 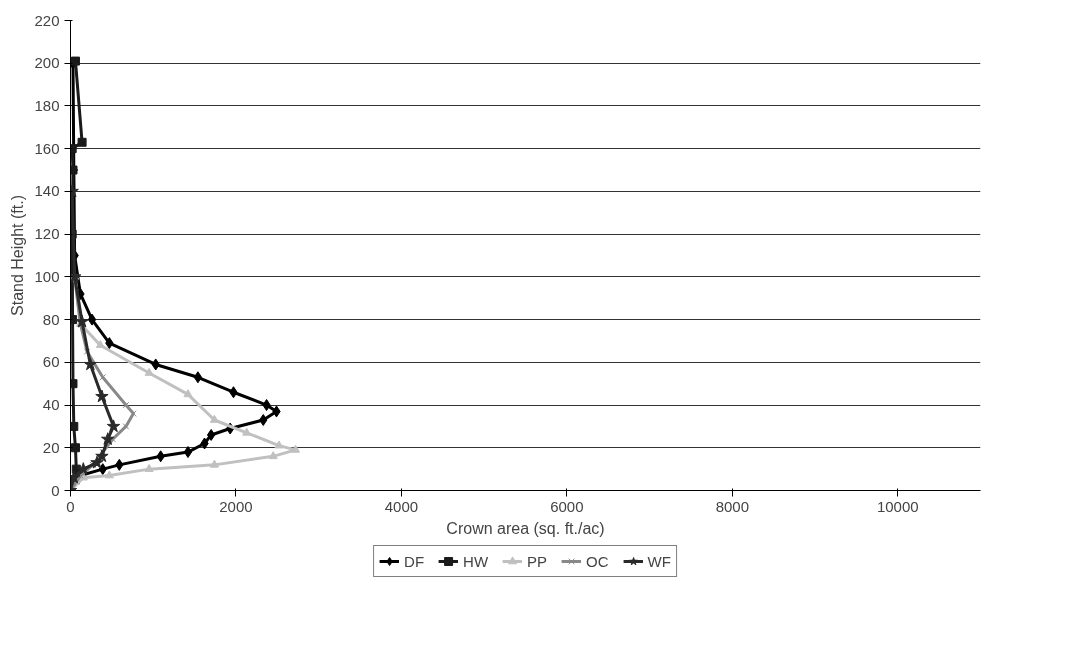 I want to click on x-tick-label: 8000, so click(x=732, y=506).